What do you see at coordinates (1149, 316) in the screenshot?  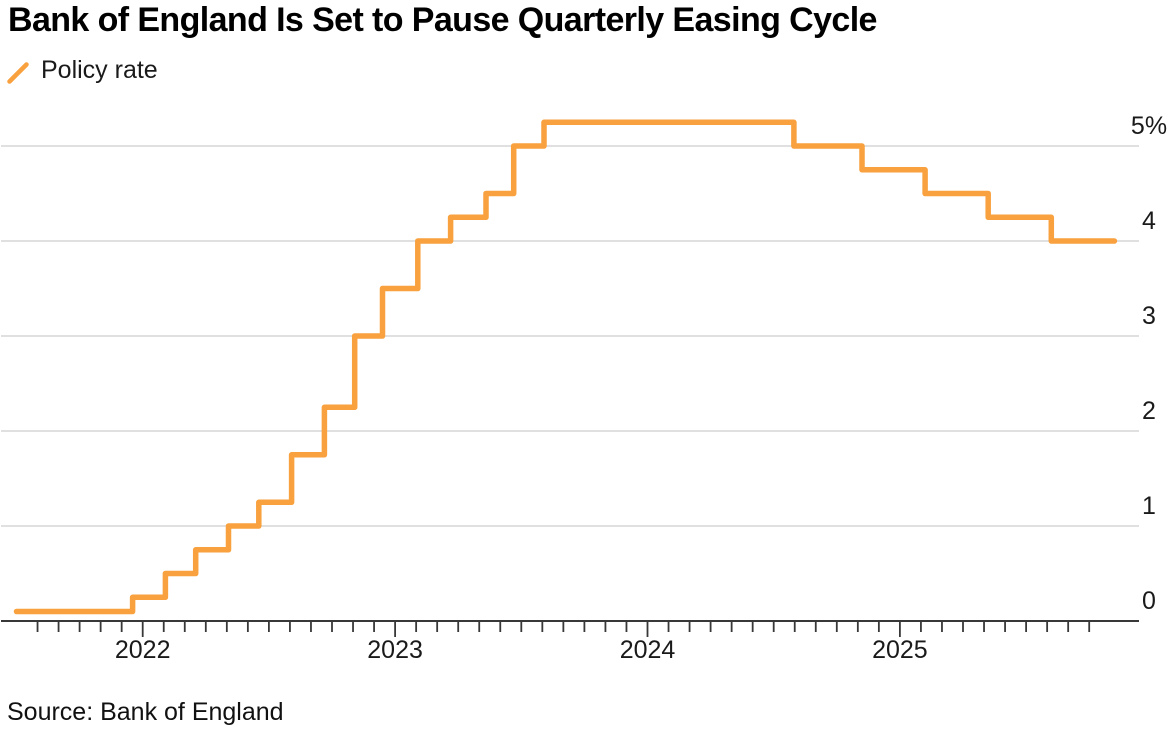 I see `y-axis-label: 3` at bounding box center [1149, 316].